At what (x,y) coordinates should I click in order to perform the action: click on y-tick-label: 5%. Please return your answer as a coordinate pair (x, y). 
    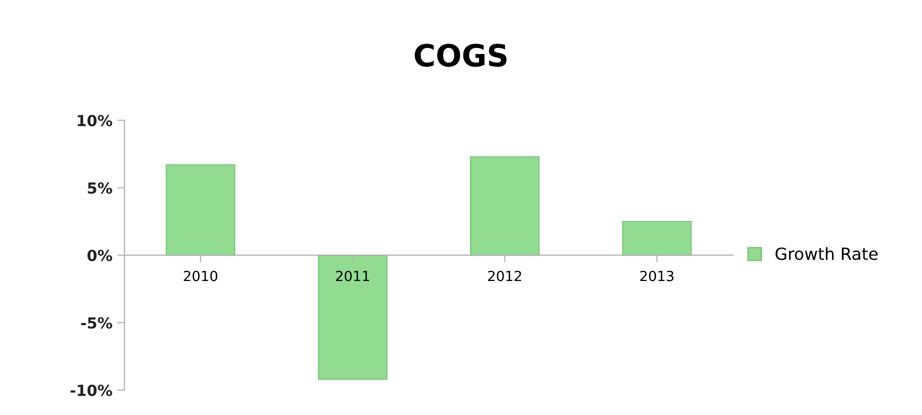
    Looking at the image, I should click on (100, 188).